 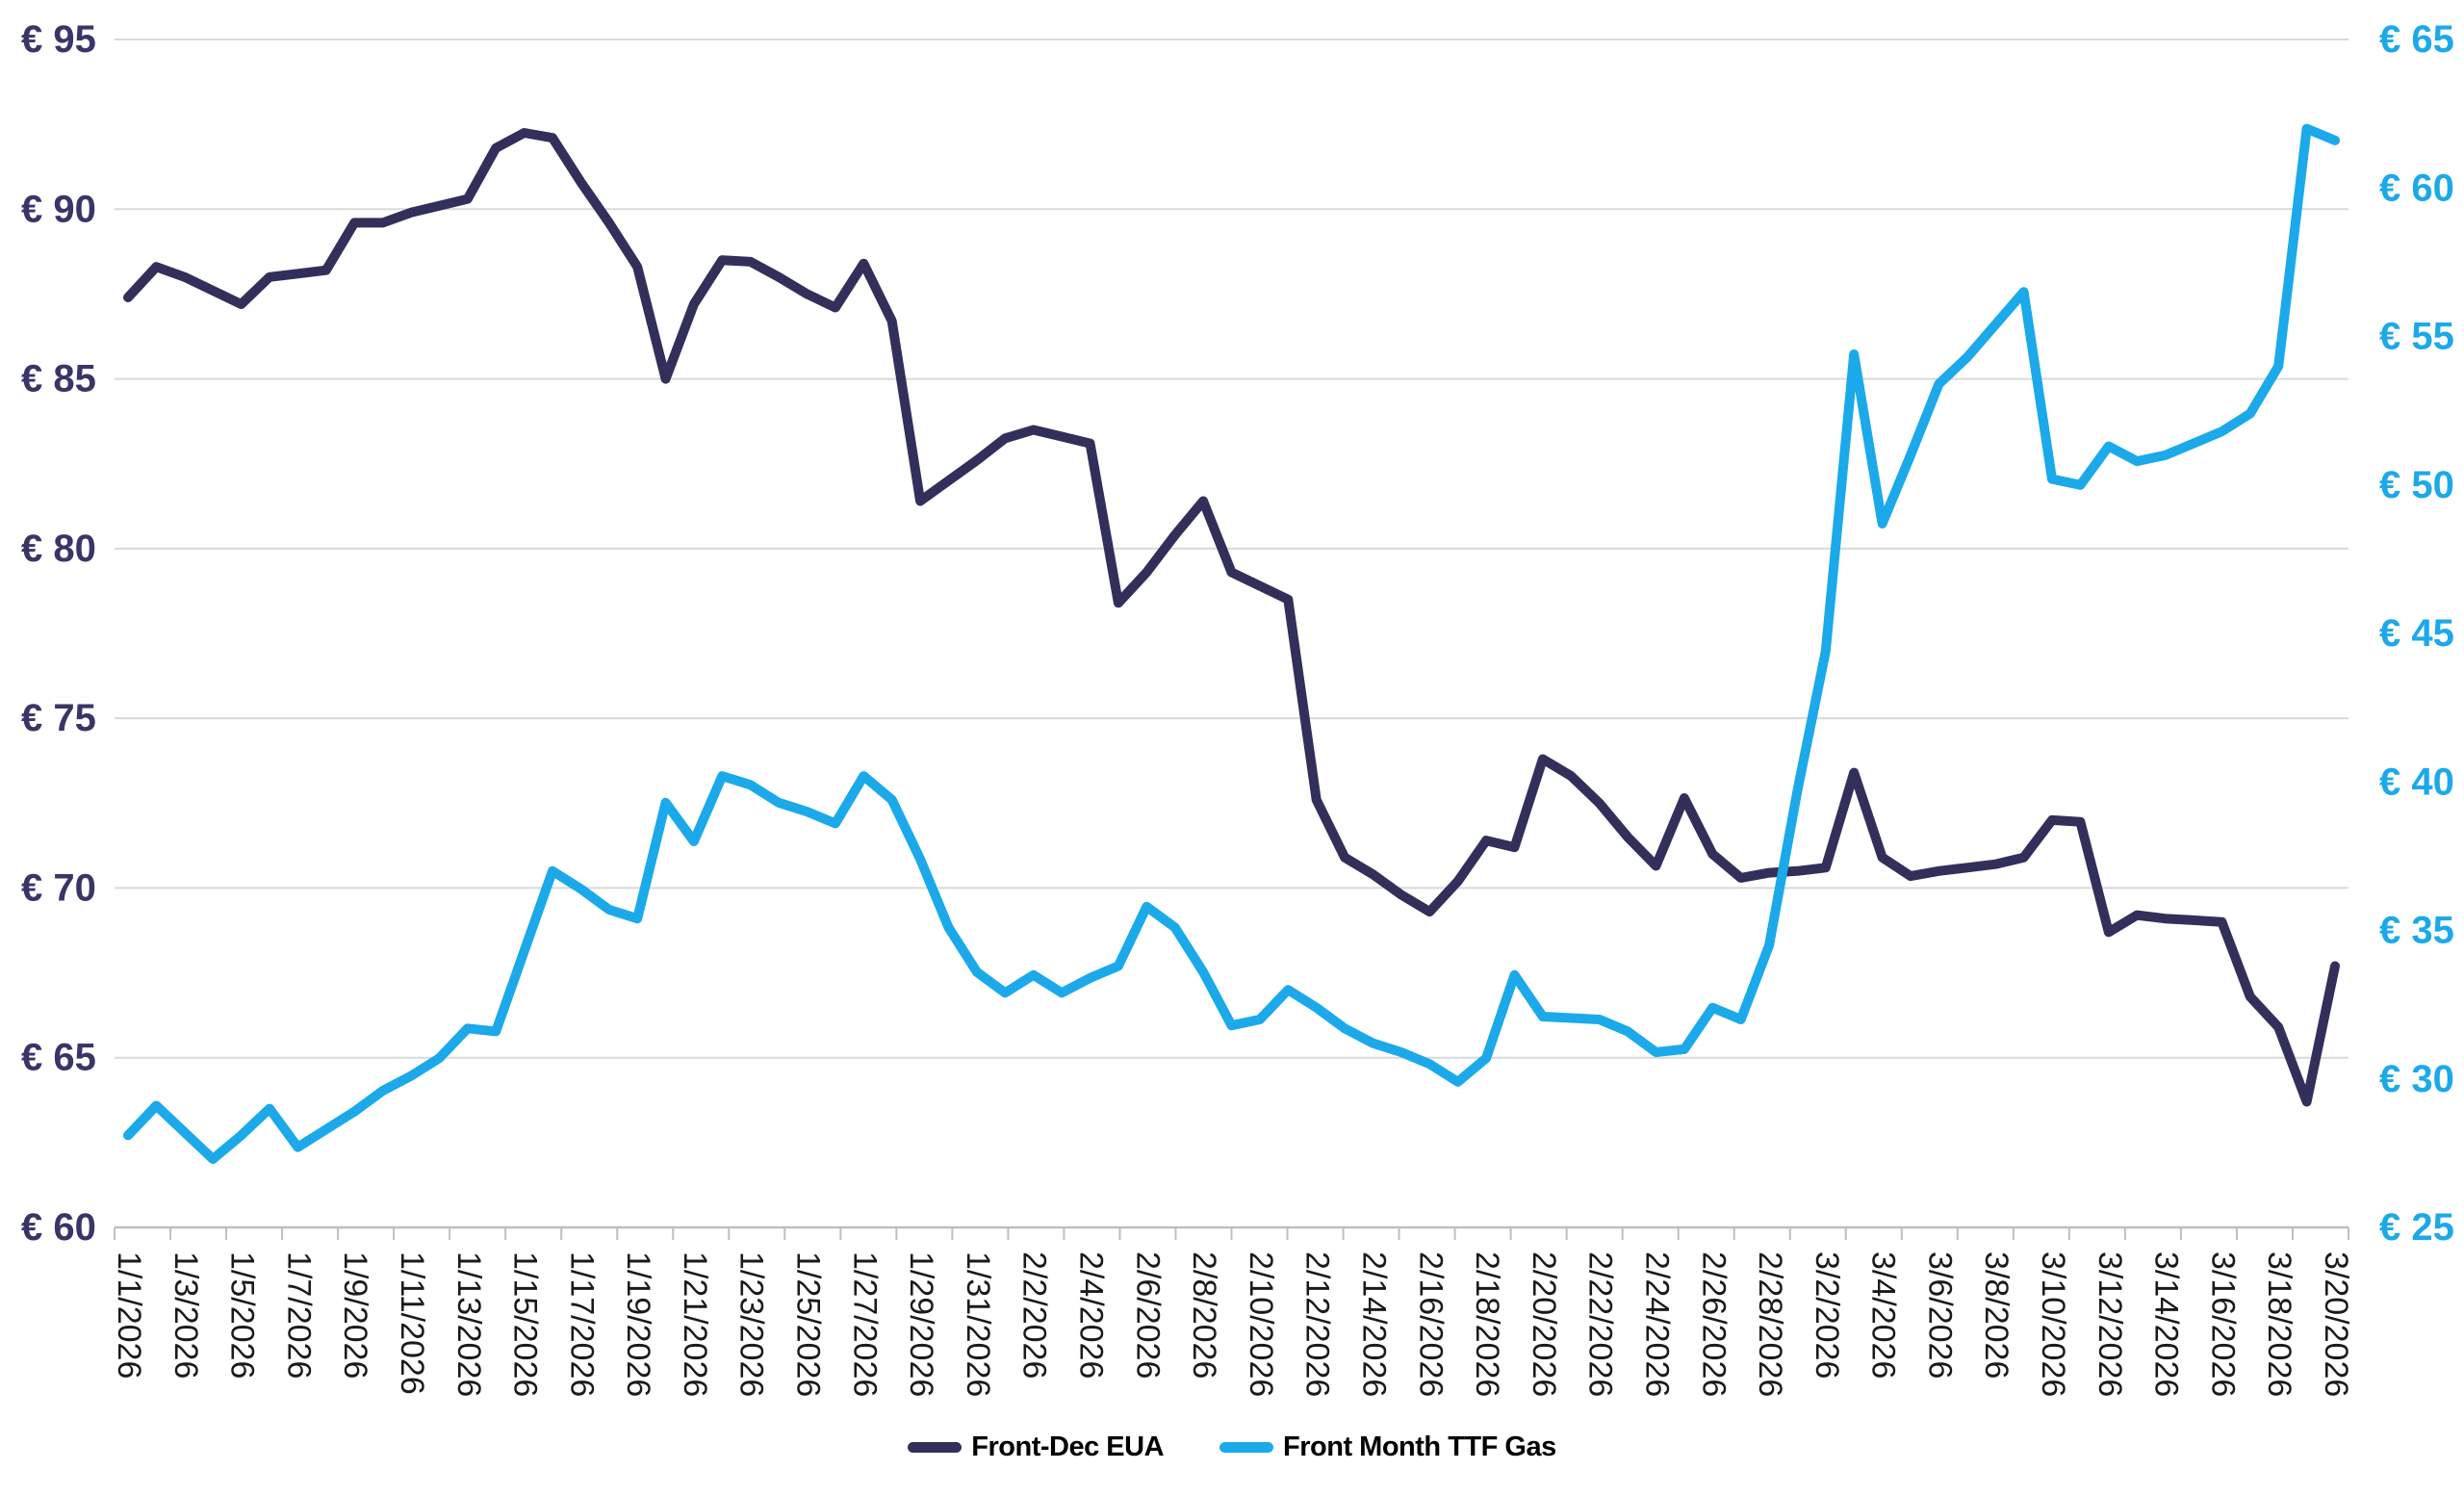 What do you see at coordinates (1883, 1315) in the screenshot?
I see `x-axis-date-label: 3/4/2026` at bounding box center [1883, 1315].